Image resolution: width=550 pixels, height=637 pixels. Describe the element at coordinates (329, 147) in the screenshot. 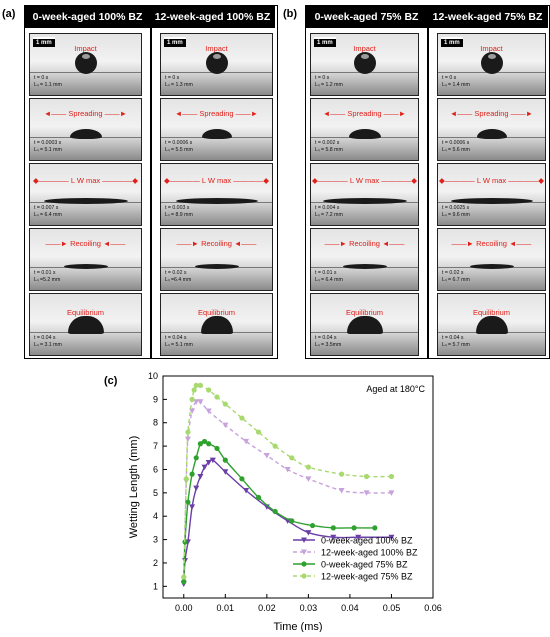

I see `frame-info: t = 0.002 s Lₗᵢ = 5.8 mm` at that location.